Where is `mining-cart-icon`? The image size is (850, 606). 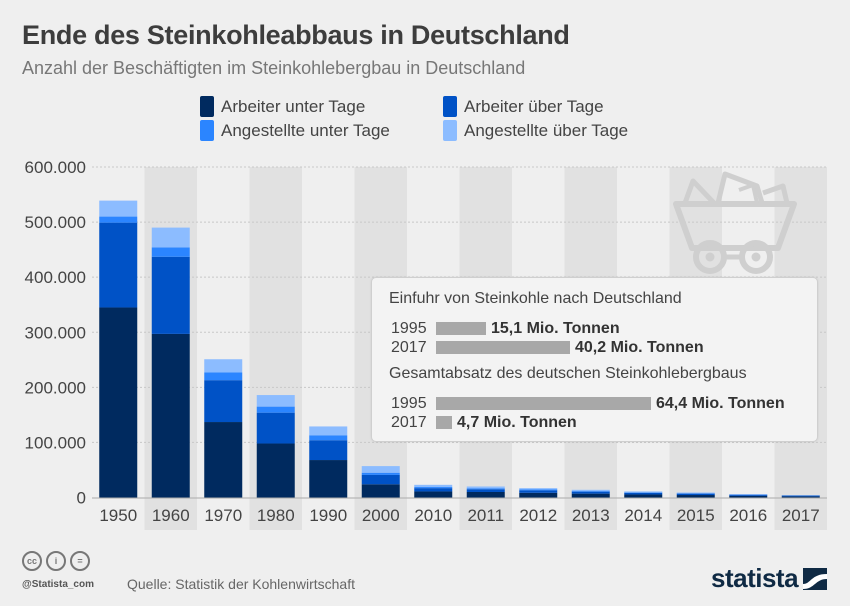
mining-cart-icon is located at coordinates (735, 222).